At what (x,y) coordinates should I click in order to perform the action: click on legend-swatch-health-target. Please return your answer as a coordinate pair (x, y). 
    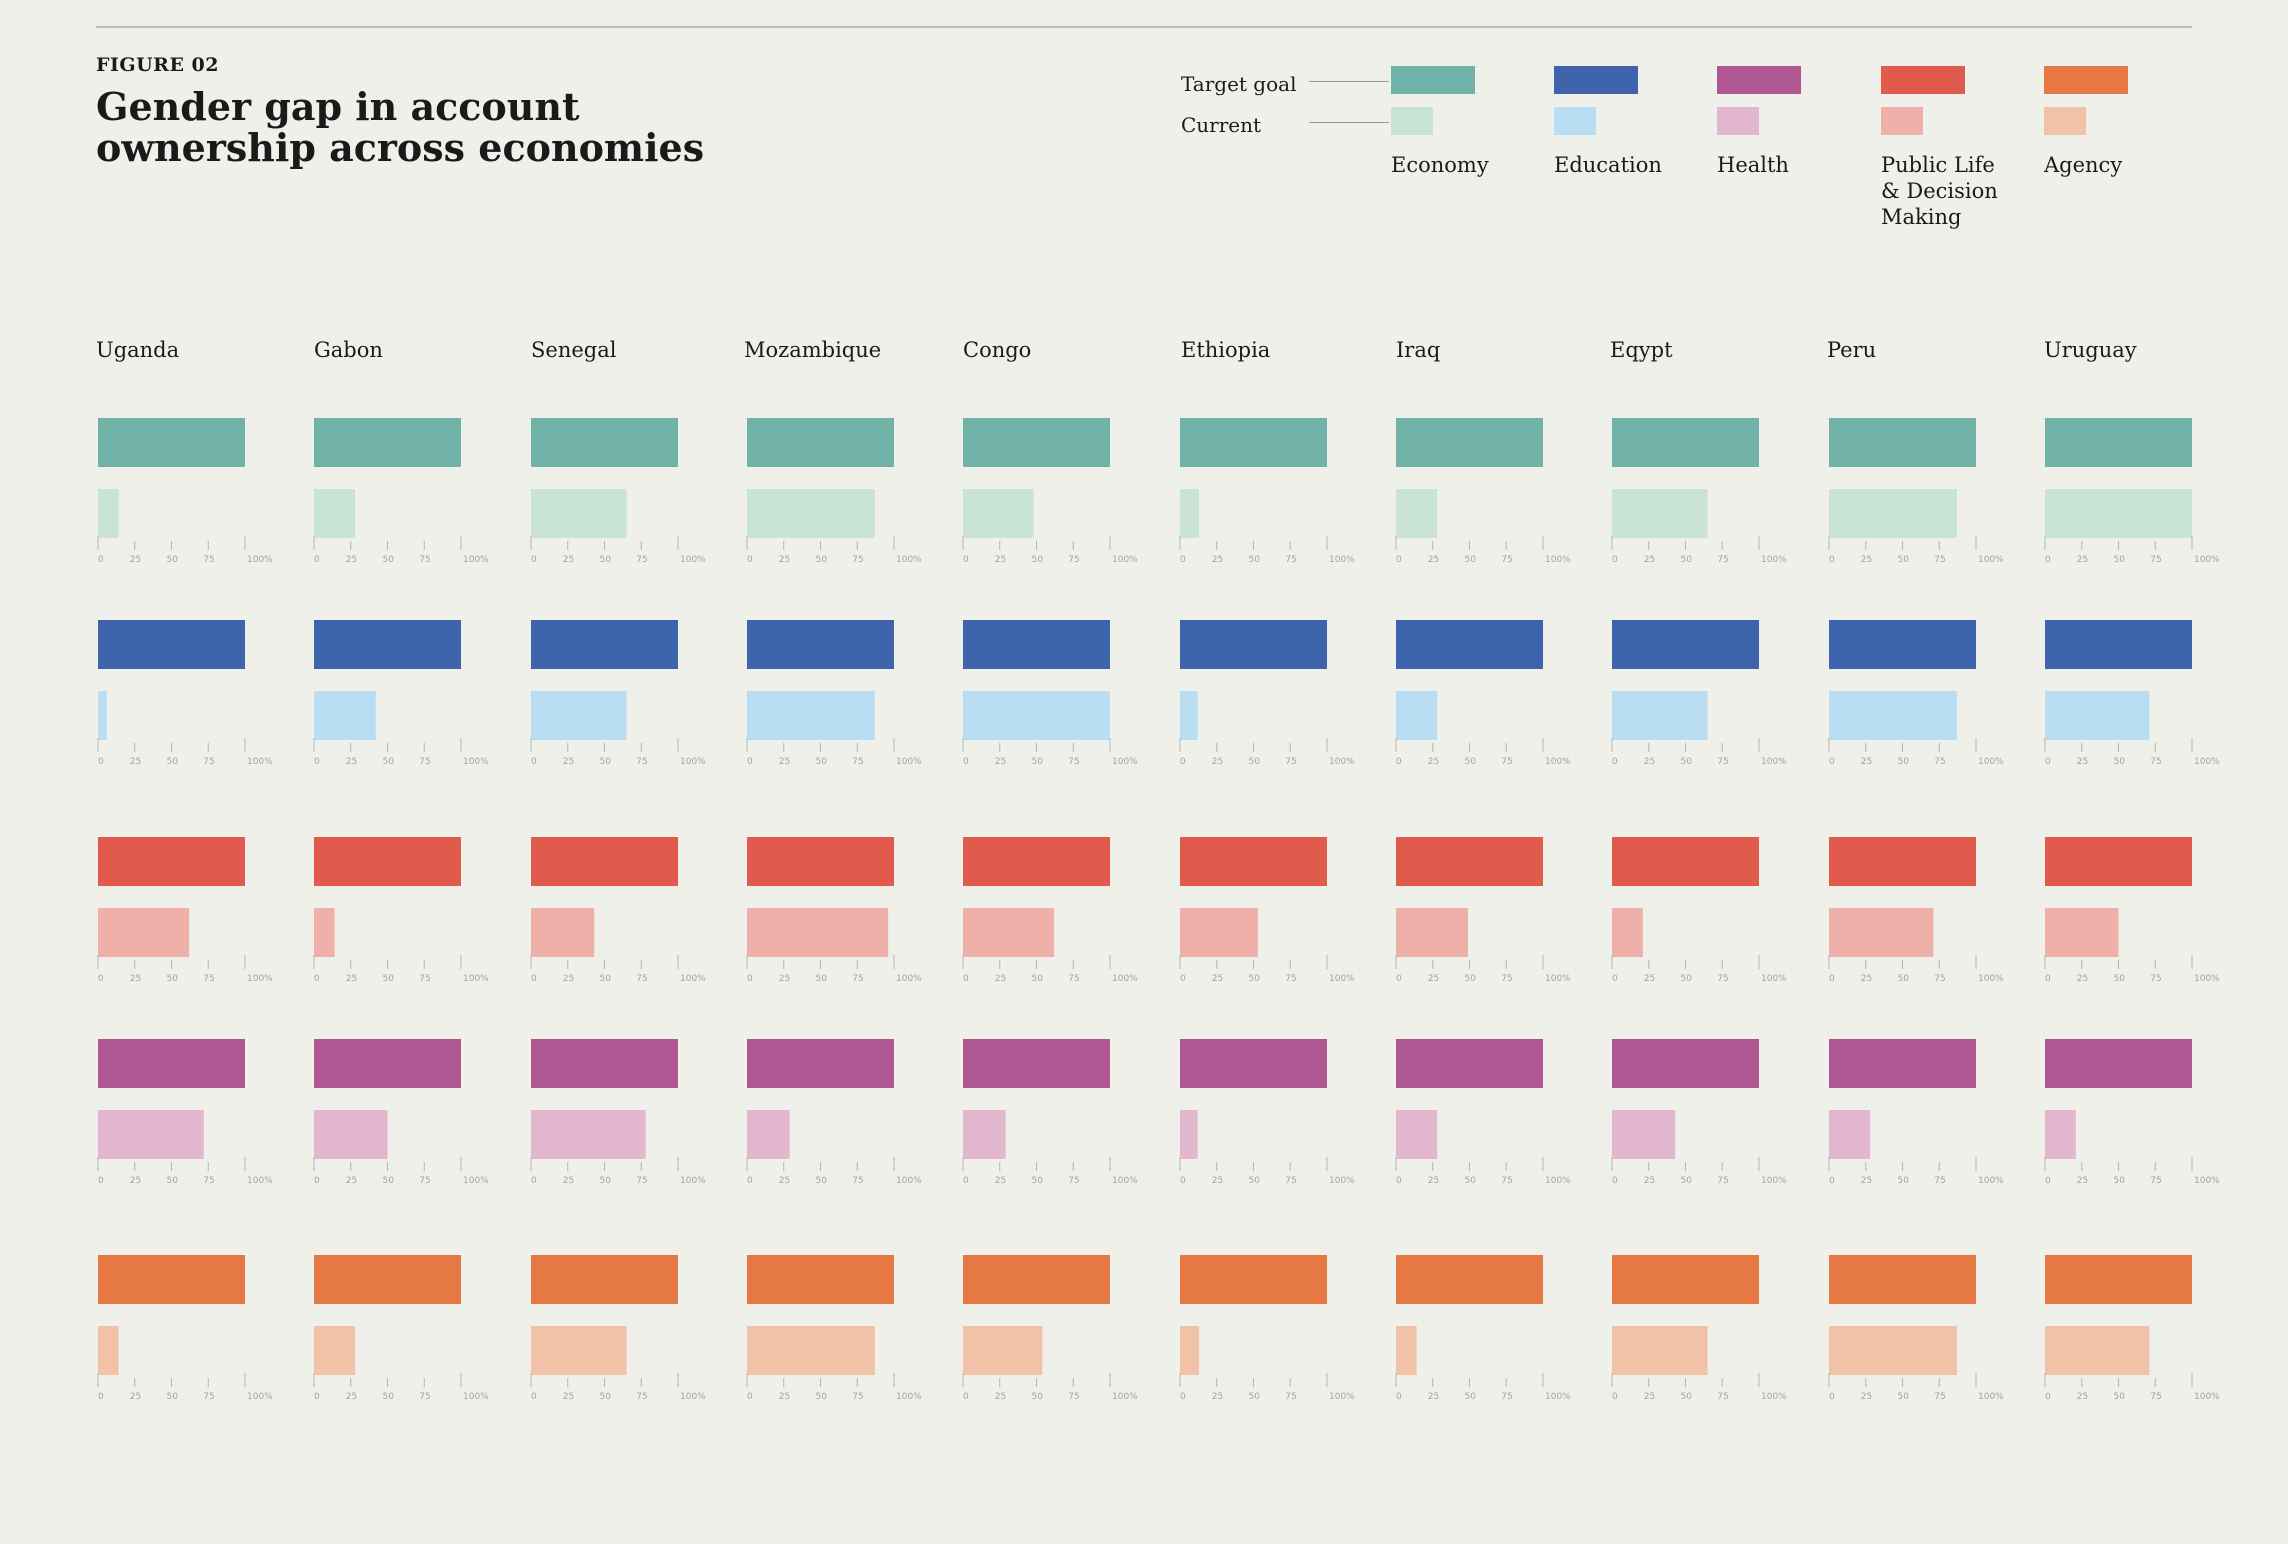
    Looking at the image, I should click on (1759, 80).